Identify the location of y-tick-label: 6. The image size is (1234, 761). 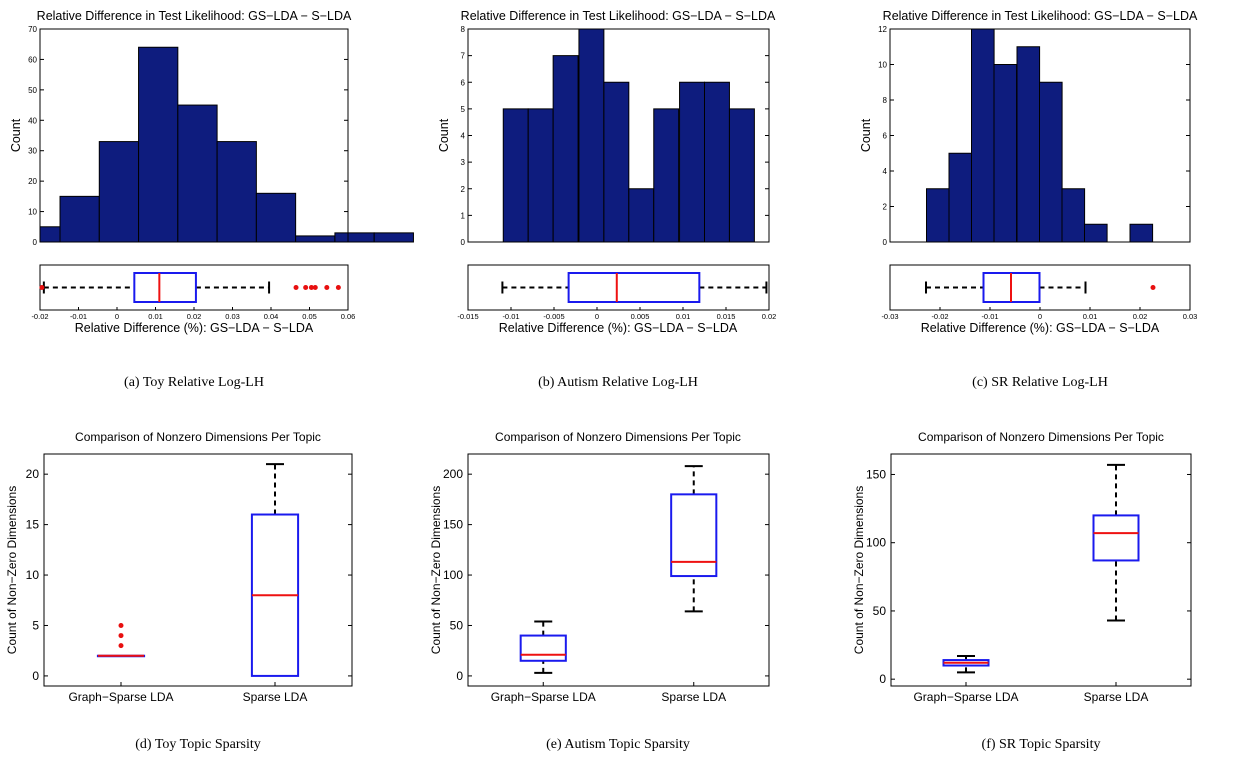
(463, 82).